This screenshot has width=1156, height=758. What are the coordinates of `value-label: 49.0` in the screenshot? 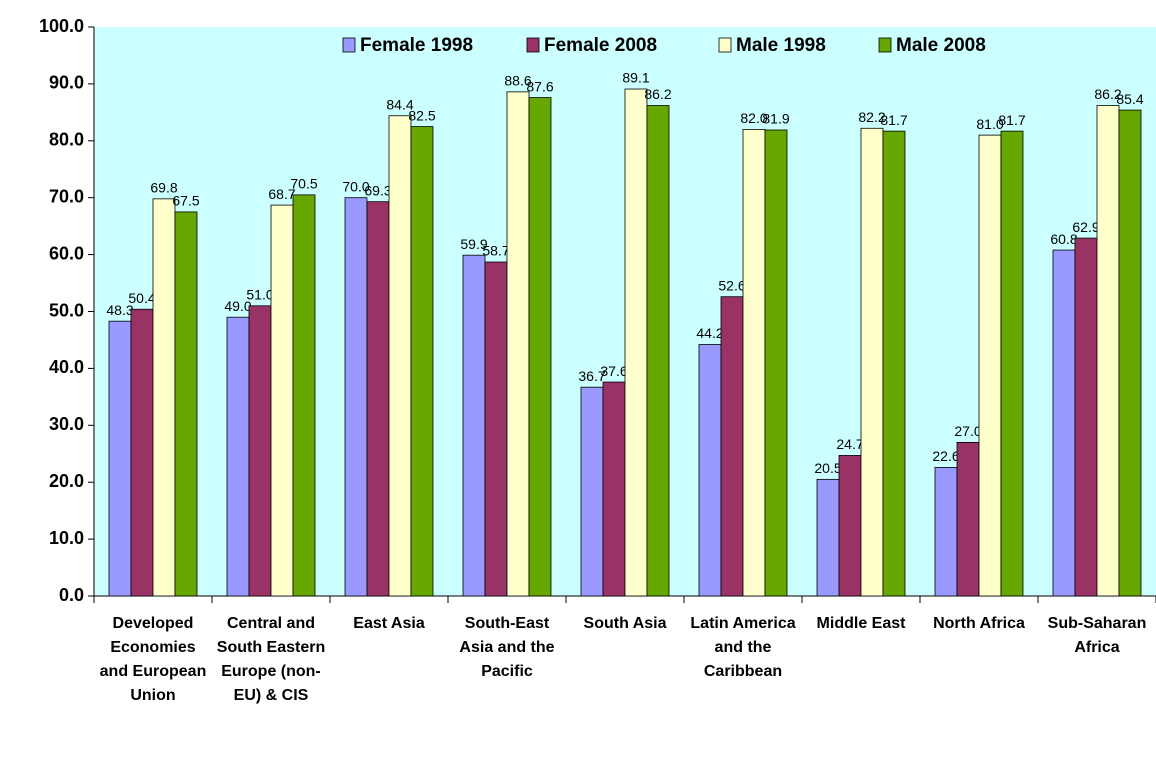 It's located at (237, 306).